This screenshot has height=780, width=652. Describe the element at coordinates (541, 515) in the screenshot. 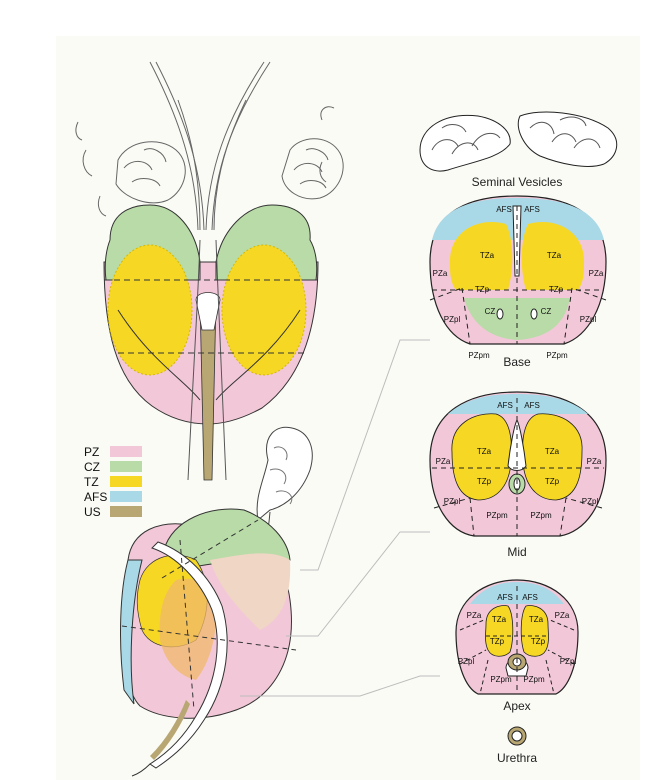

I see `mid-label-pzpm-right: PZpm` at that location.